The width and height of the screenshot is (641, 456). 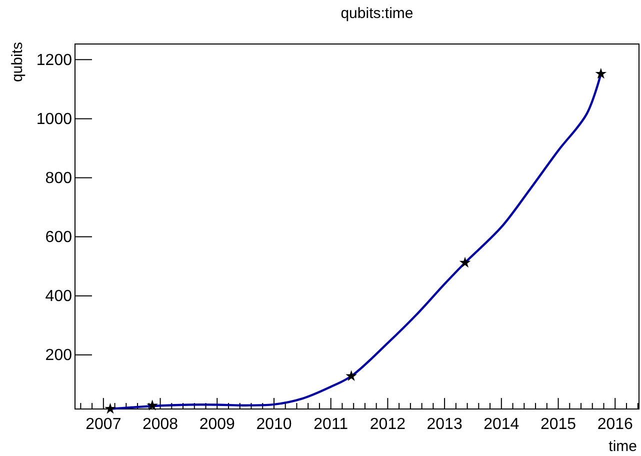 What do you see at coordinates (54, 119) in the screenshot?
I see `y-tick-label: 1000` at bounding box center [54, 119].